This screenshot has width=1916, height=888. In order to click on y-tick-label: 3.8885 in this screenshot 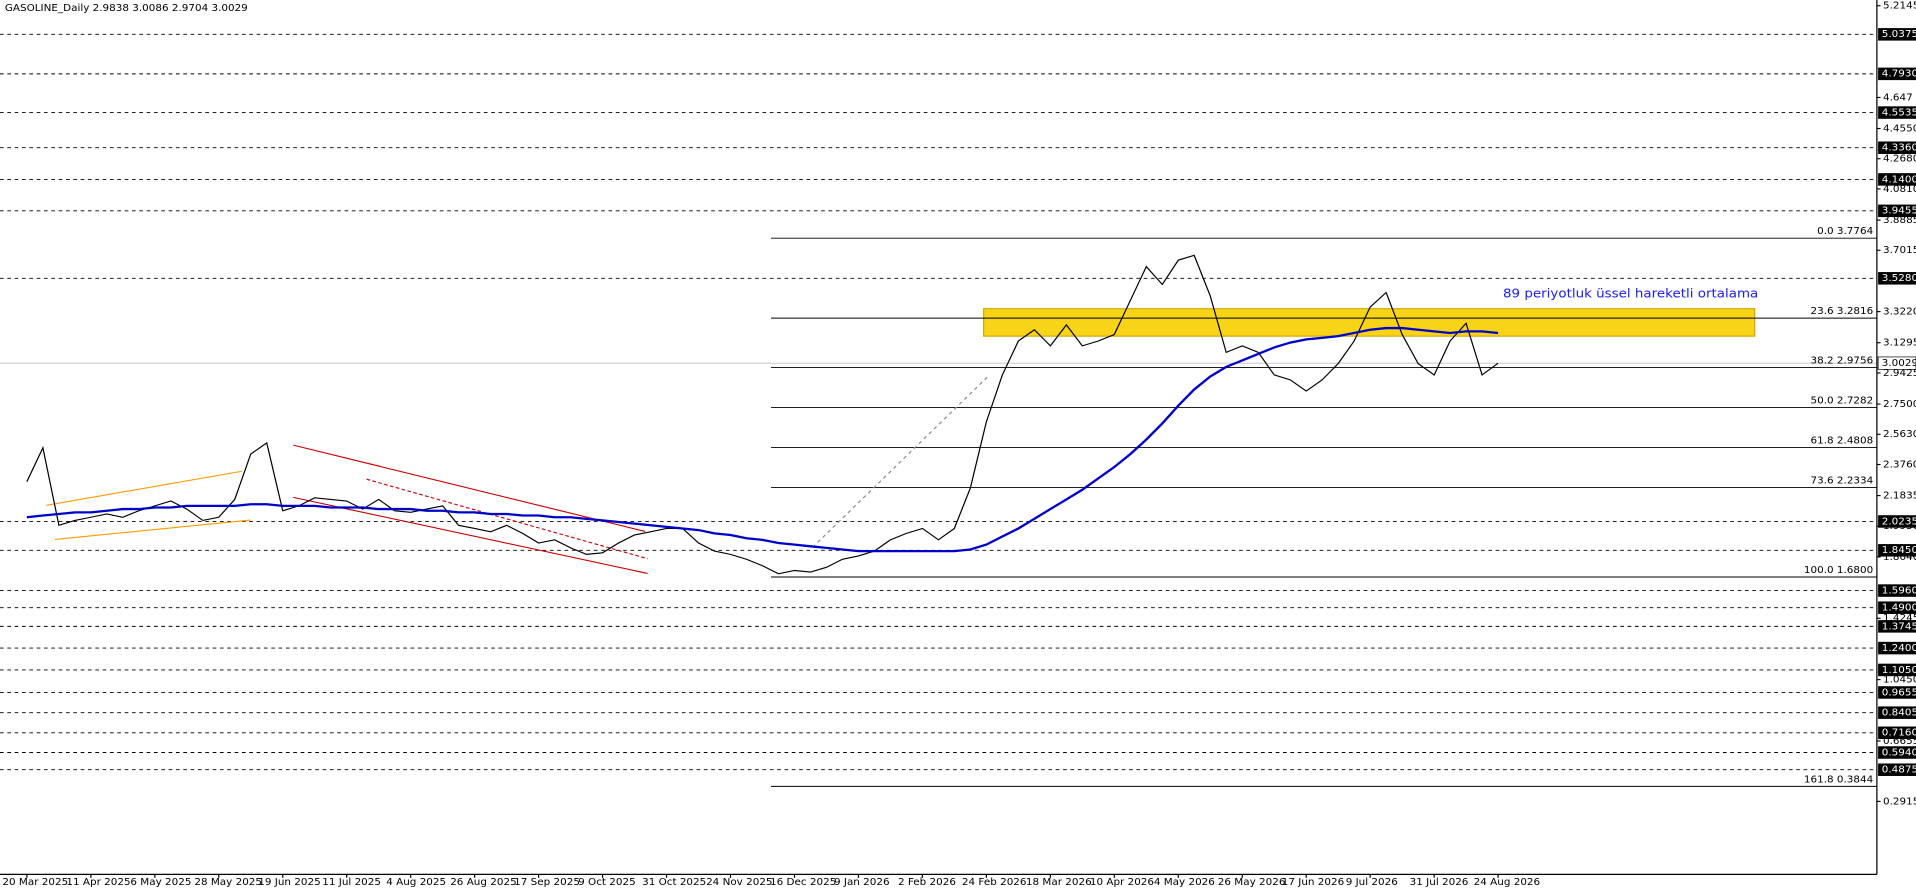, I will do `click(1899, 220)`.